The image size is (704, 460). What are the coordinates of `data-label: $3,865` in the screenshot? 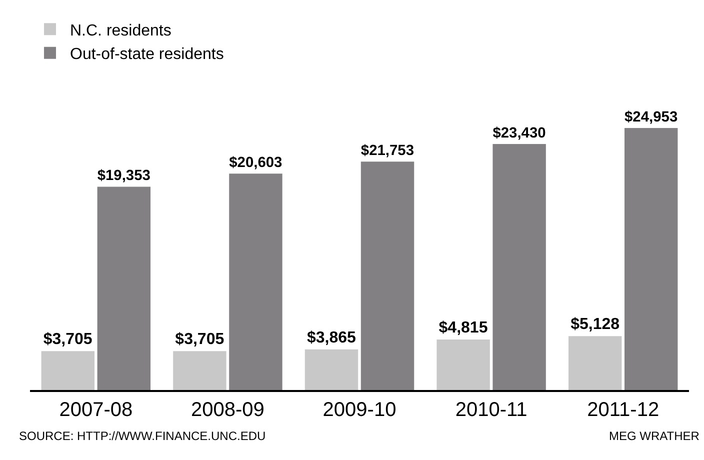 It's located at (331, 337).